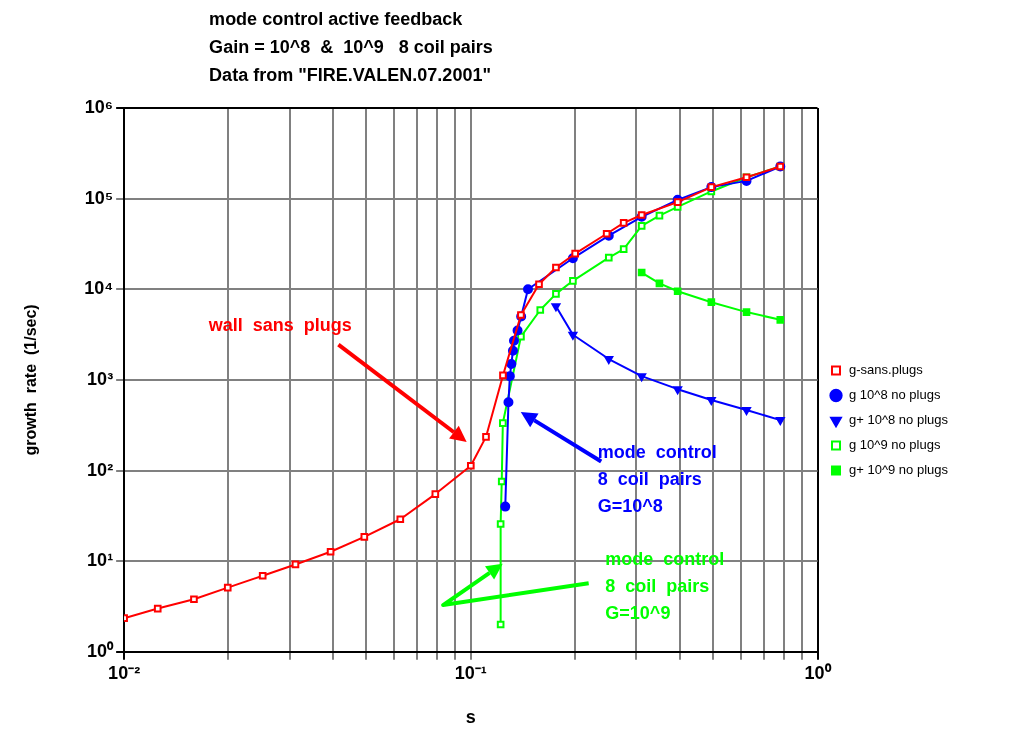 The width and height of the screenshot is (1026, 747). I want to click on legend-label: g+ 10^9 no plugs, so click(899, 470).